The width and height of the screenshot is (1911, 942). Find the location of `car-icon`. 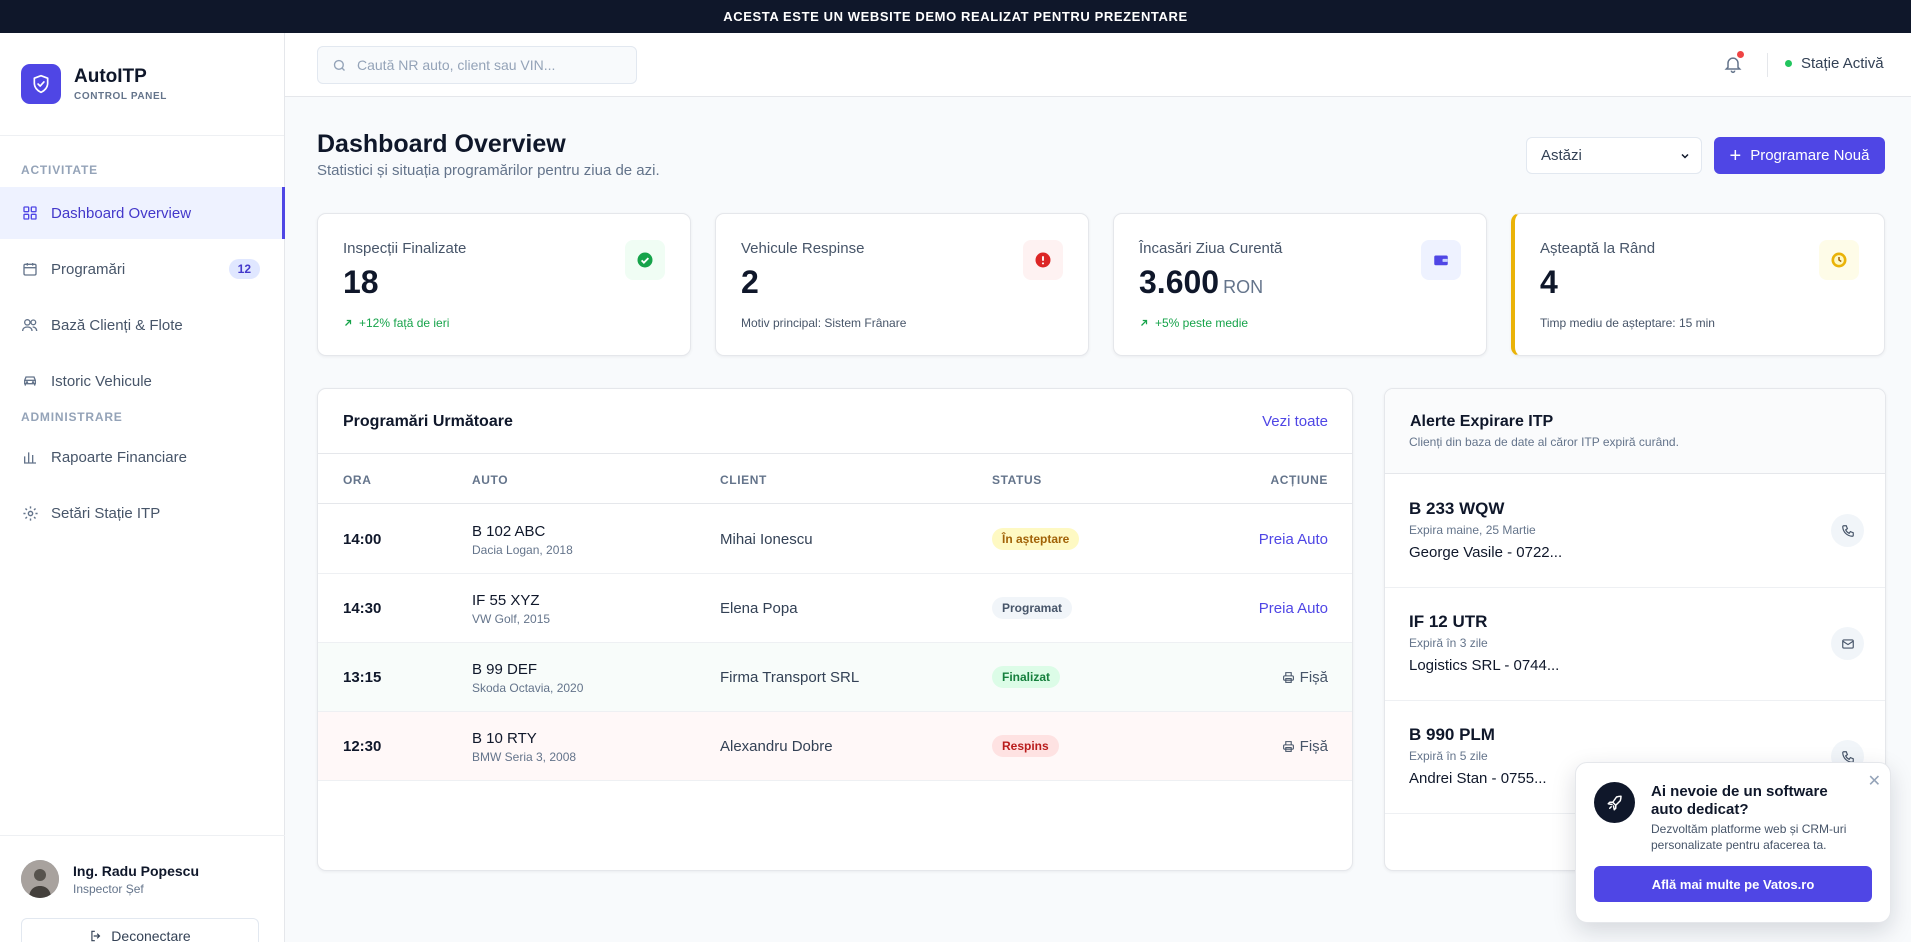

car-icon is located at coordinates (30, 381).